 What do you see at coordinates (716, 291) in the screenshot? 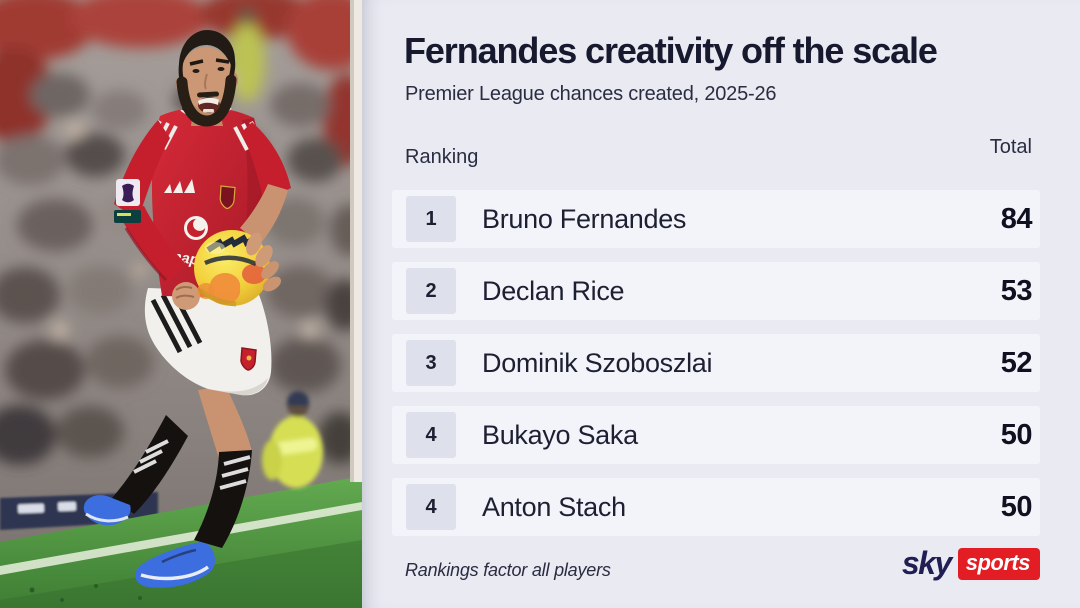
I see `table-row: 2 Declan Rice 53` at bounding box center [716, 291].